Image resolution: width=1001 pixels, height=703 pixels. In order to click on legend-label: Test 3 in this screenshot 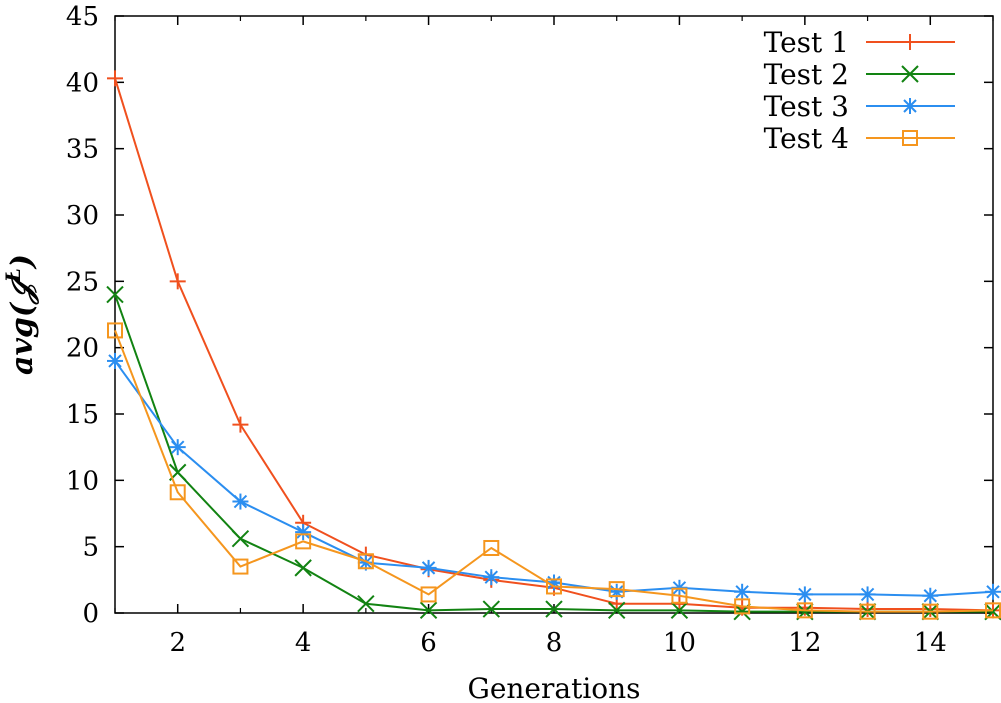, I will do `click(806, 106)`.